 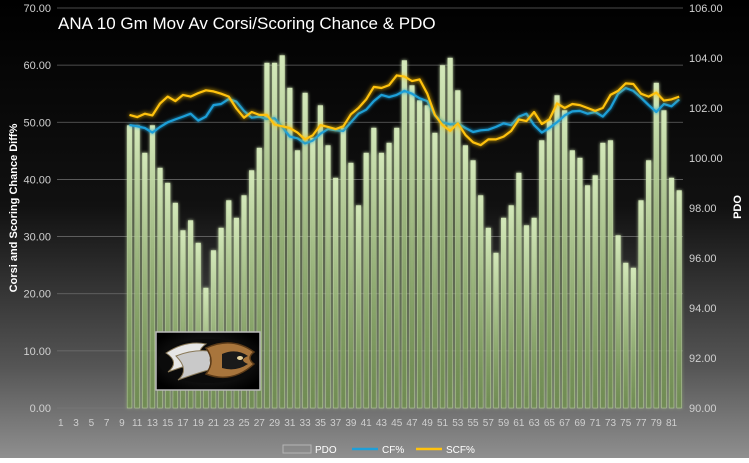 What do you see at coordinates (168, 423) in the screenshot?
I see `x-axis-tick-label: 15` at bounding box center [168, 423].